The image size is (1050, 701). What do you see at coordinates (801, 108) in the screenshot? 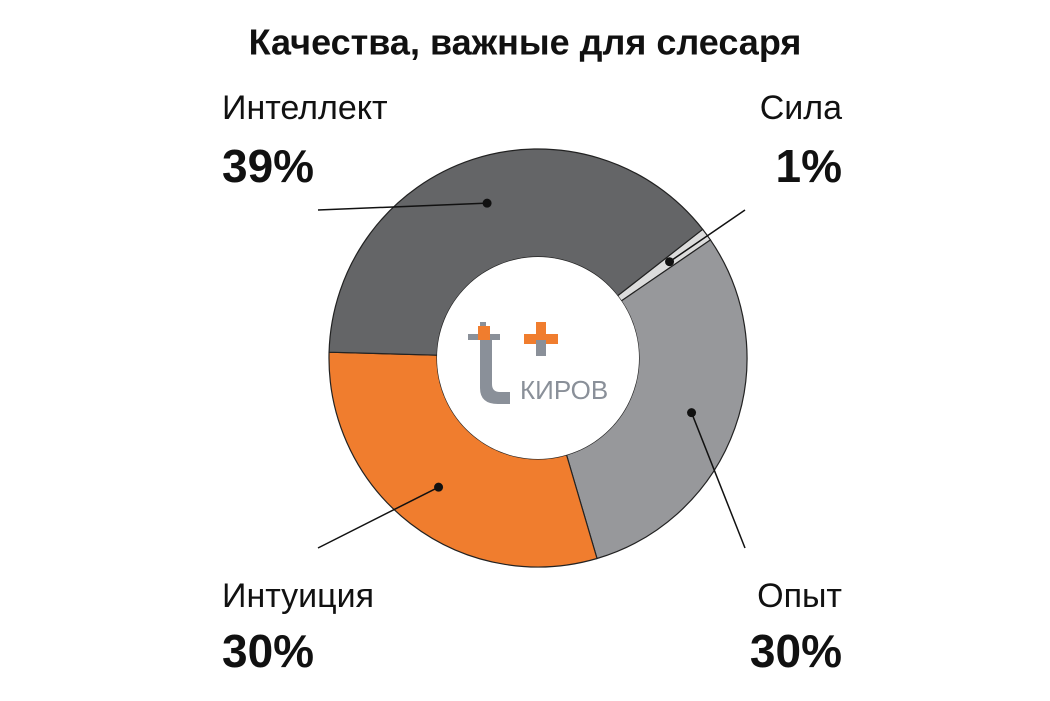
I see `slice-label: Сила` at bounding box center [801, 108].